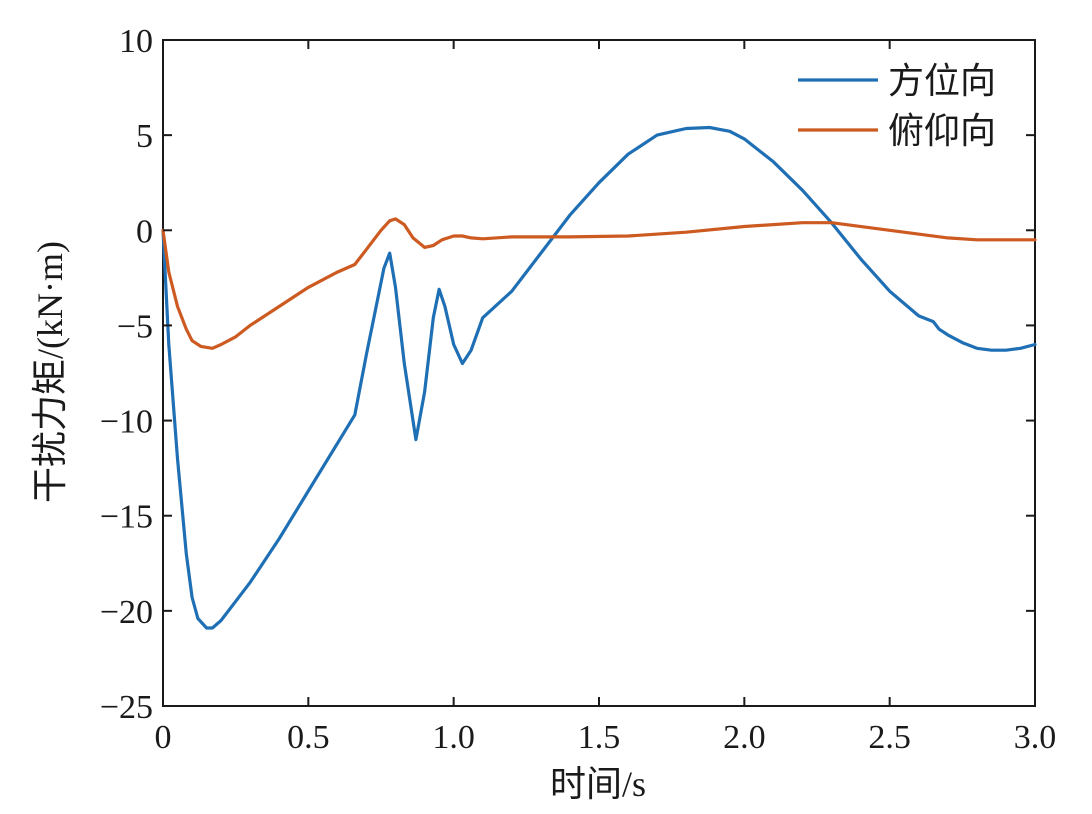 This screenshot has width=1092, height=814. Describe the element at coordinates (453, 737) in the screenshot. I see `x-tick-label: 1.0` at that location.